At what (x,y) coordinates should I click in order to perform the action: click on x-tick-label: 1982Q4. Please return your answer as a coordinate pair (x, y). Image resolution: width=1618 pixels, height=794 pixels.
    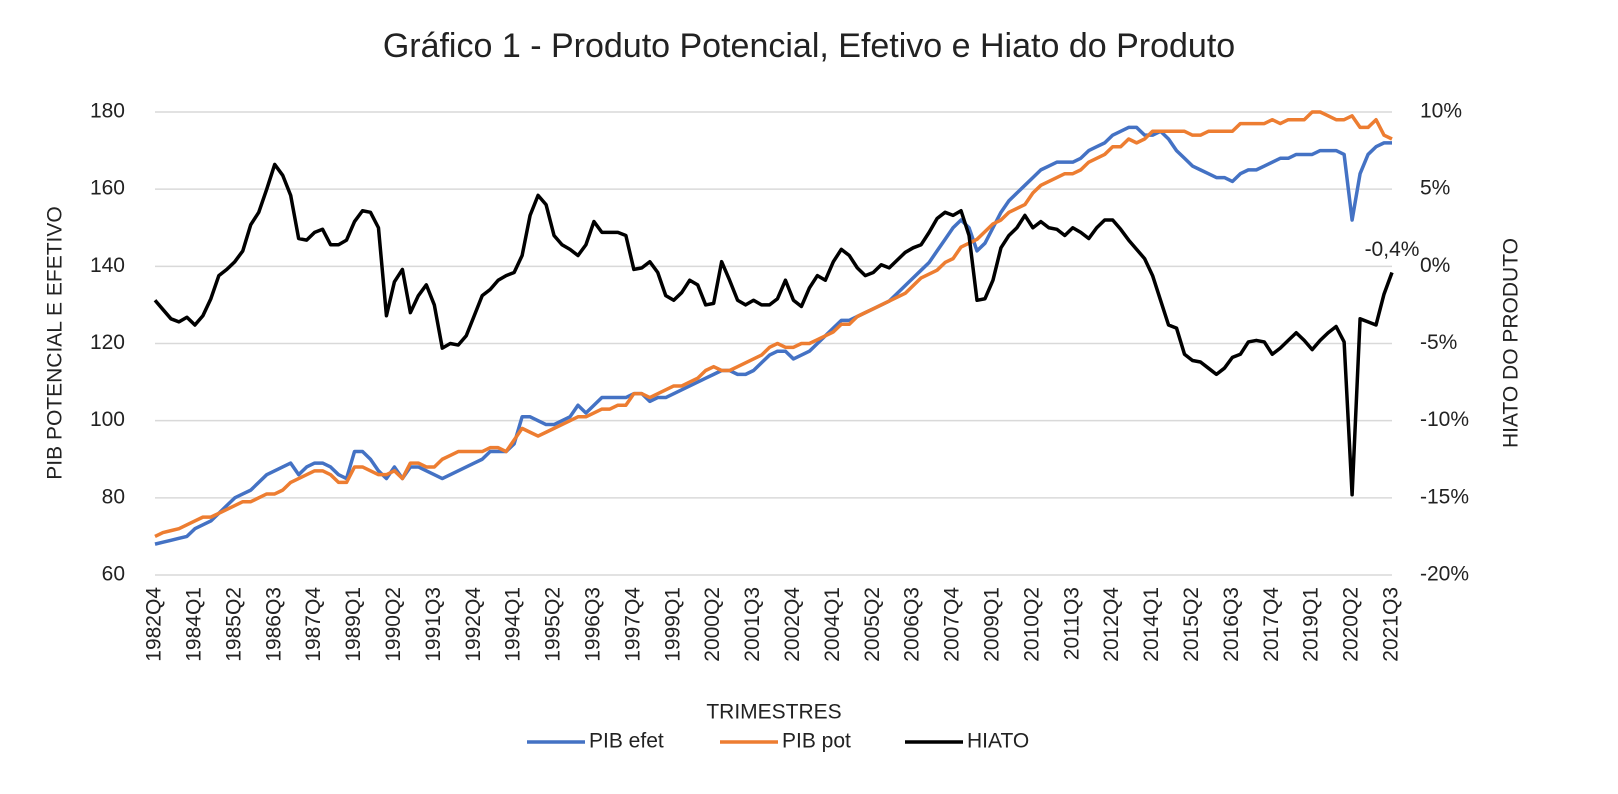
    Looking at the image, I should click on (154, 624).